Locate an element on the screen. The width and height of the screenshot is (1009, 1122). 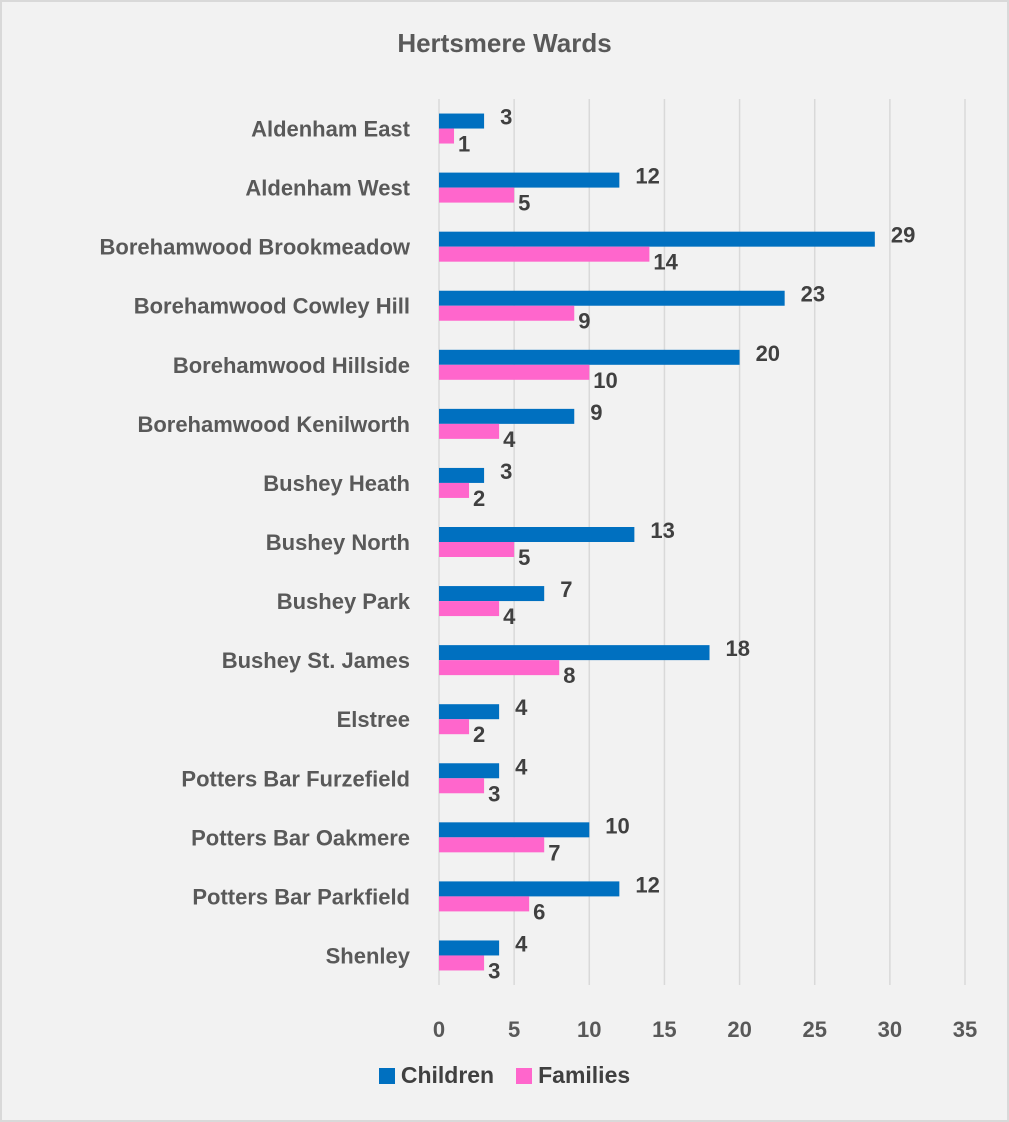
category-label: Bushey North is located at coordinates (338, 542).